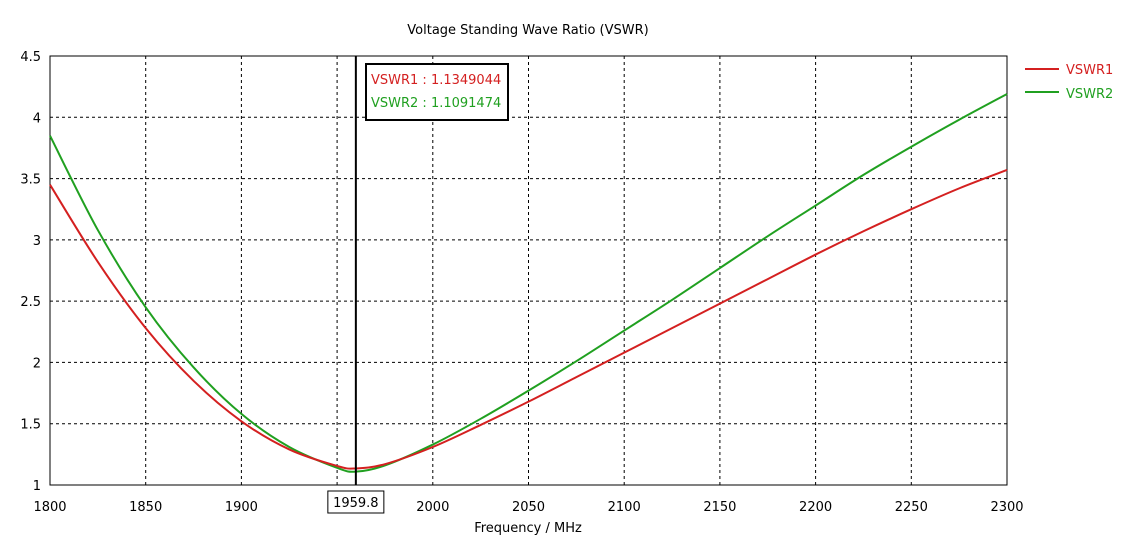 This screenshot has height=543, width=1144. I want to click on y-tick-label: 2, so click(37, 363).